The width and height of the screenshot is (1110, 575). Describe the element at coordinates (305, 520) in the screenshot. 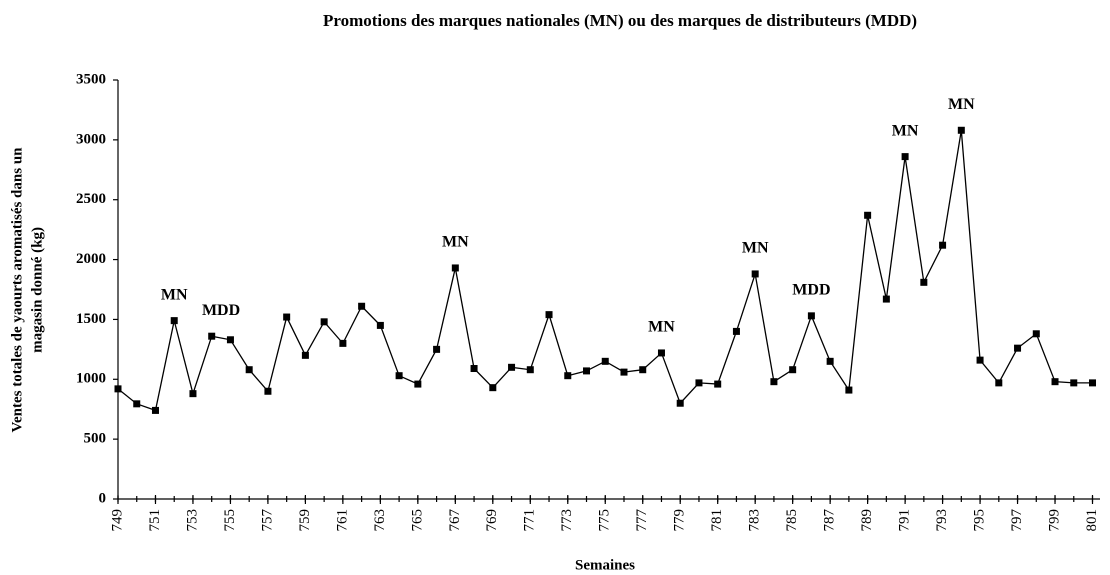

I see `x-tick-label: 759` at that location.